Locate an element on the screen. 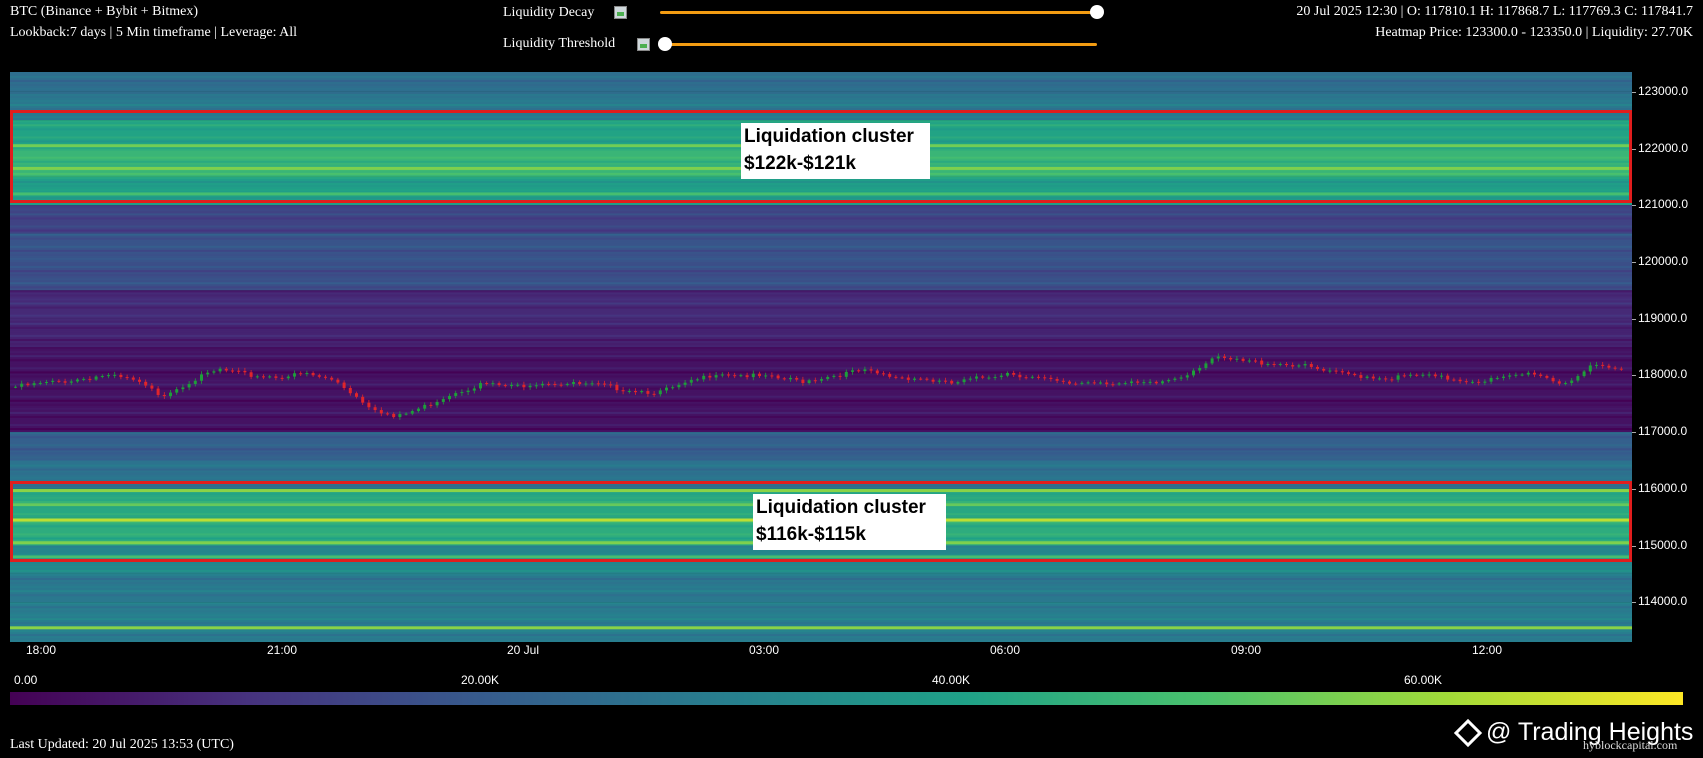 The width and height of the screenshot is (1703, 758). price-axis-label: 120000.0 is located at coordinates (1663, 261).